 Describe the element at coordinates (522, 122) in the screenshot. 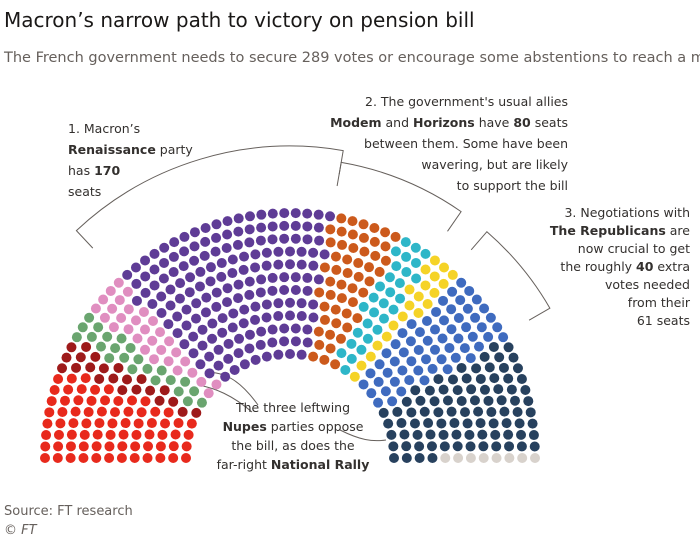

I see `annotation-text: 80` at that location.